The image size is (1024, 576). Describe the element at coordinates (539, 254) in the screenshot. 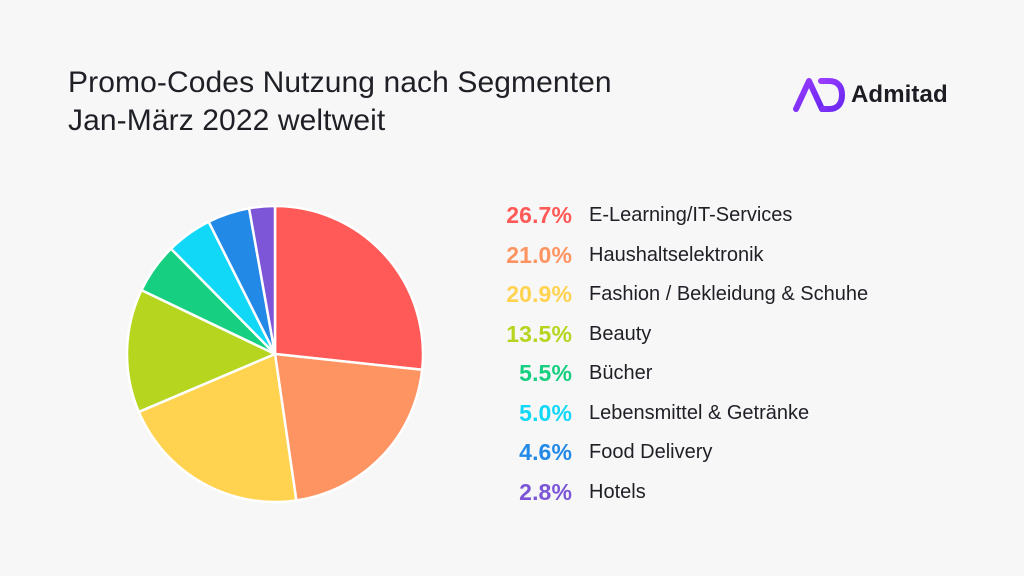

I see `legend-value: 21.0%` at that location.